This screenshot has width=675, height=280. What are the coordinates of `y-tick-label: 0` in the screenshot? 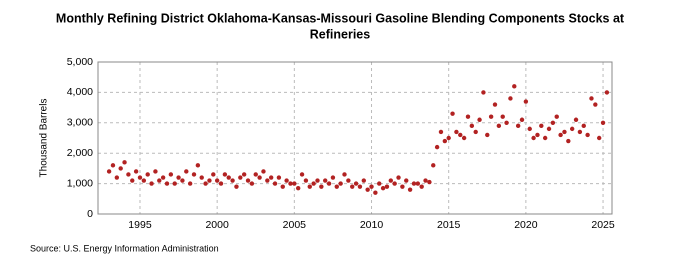 It's located at (90, 214).